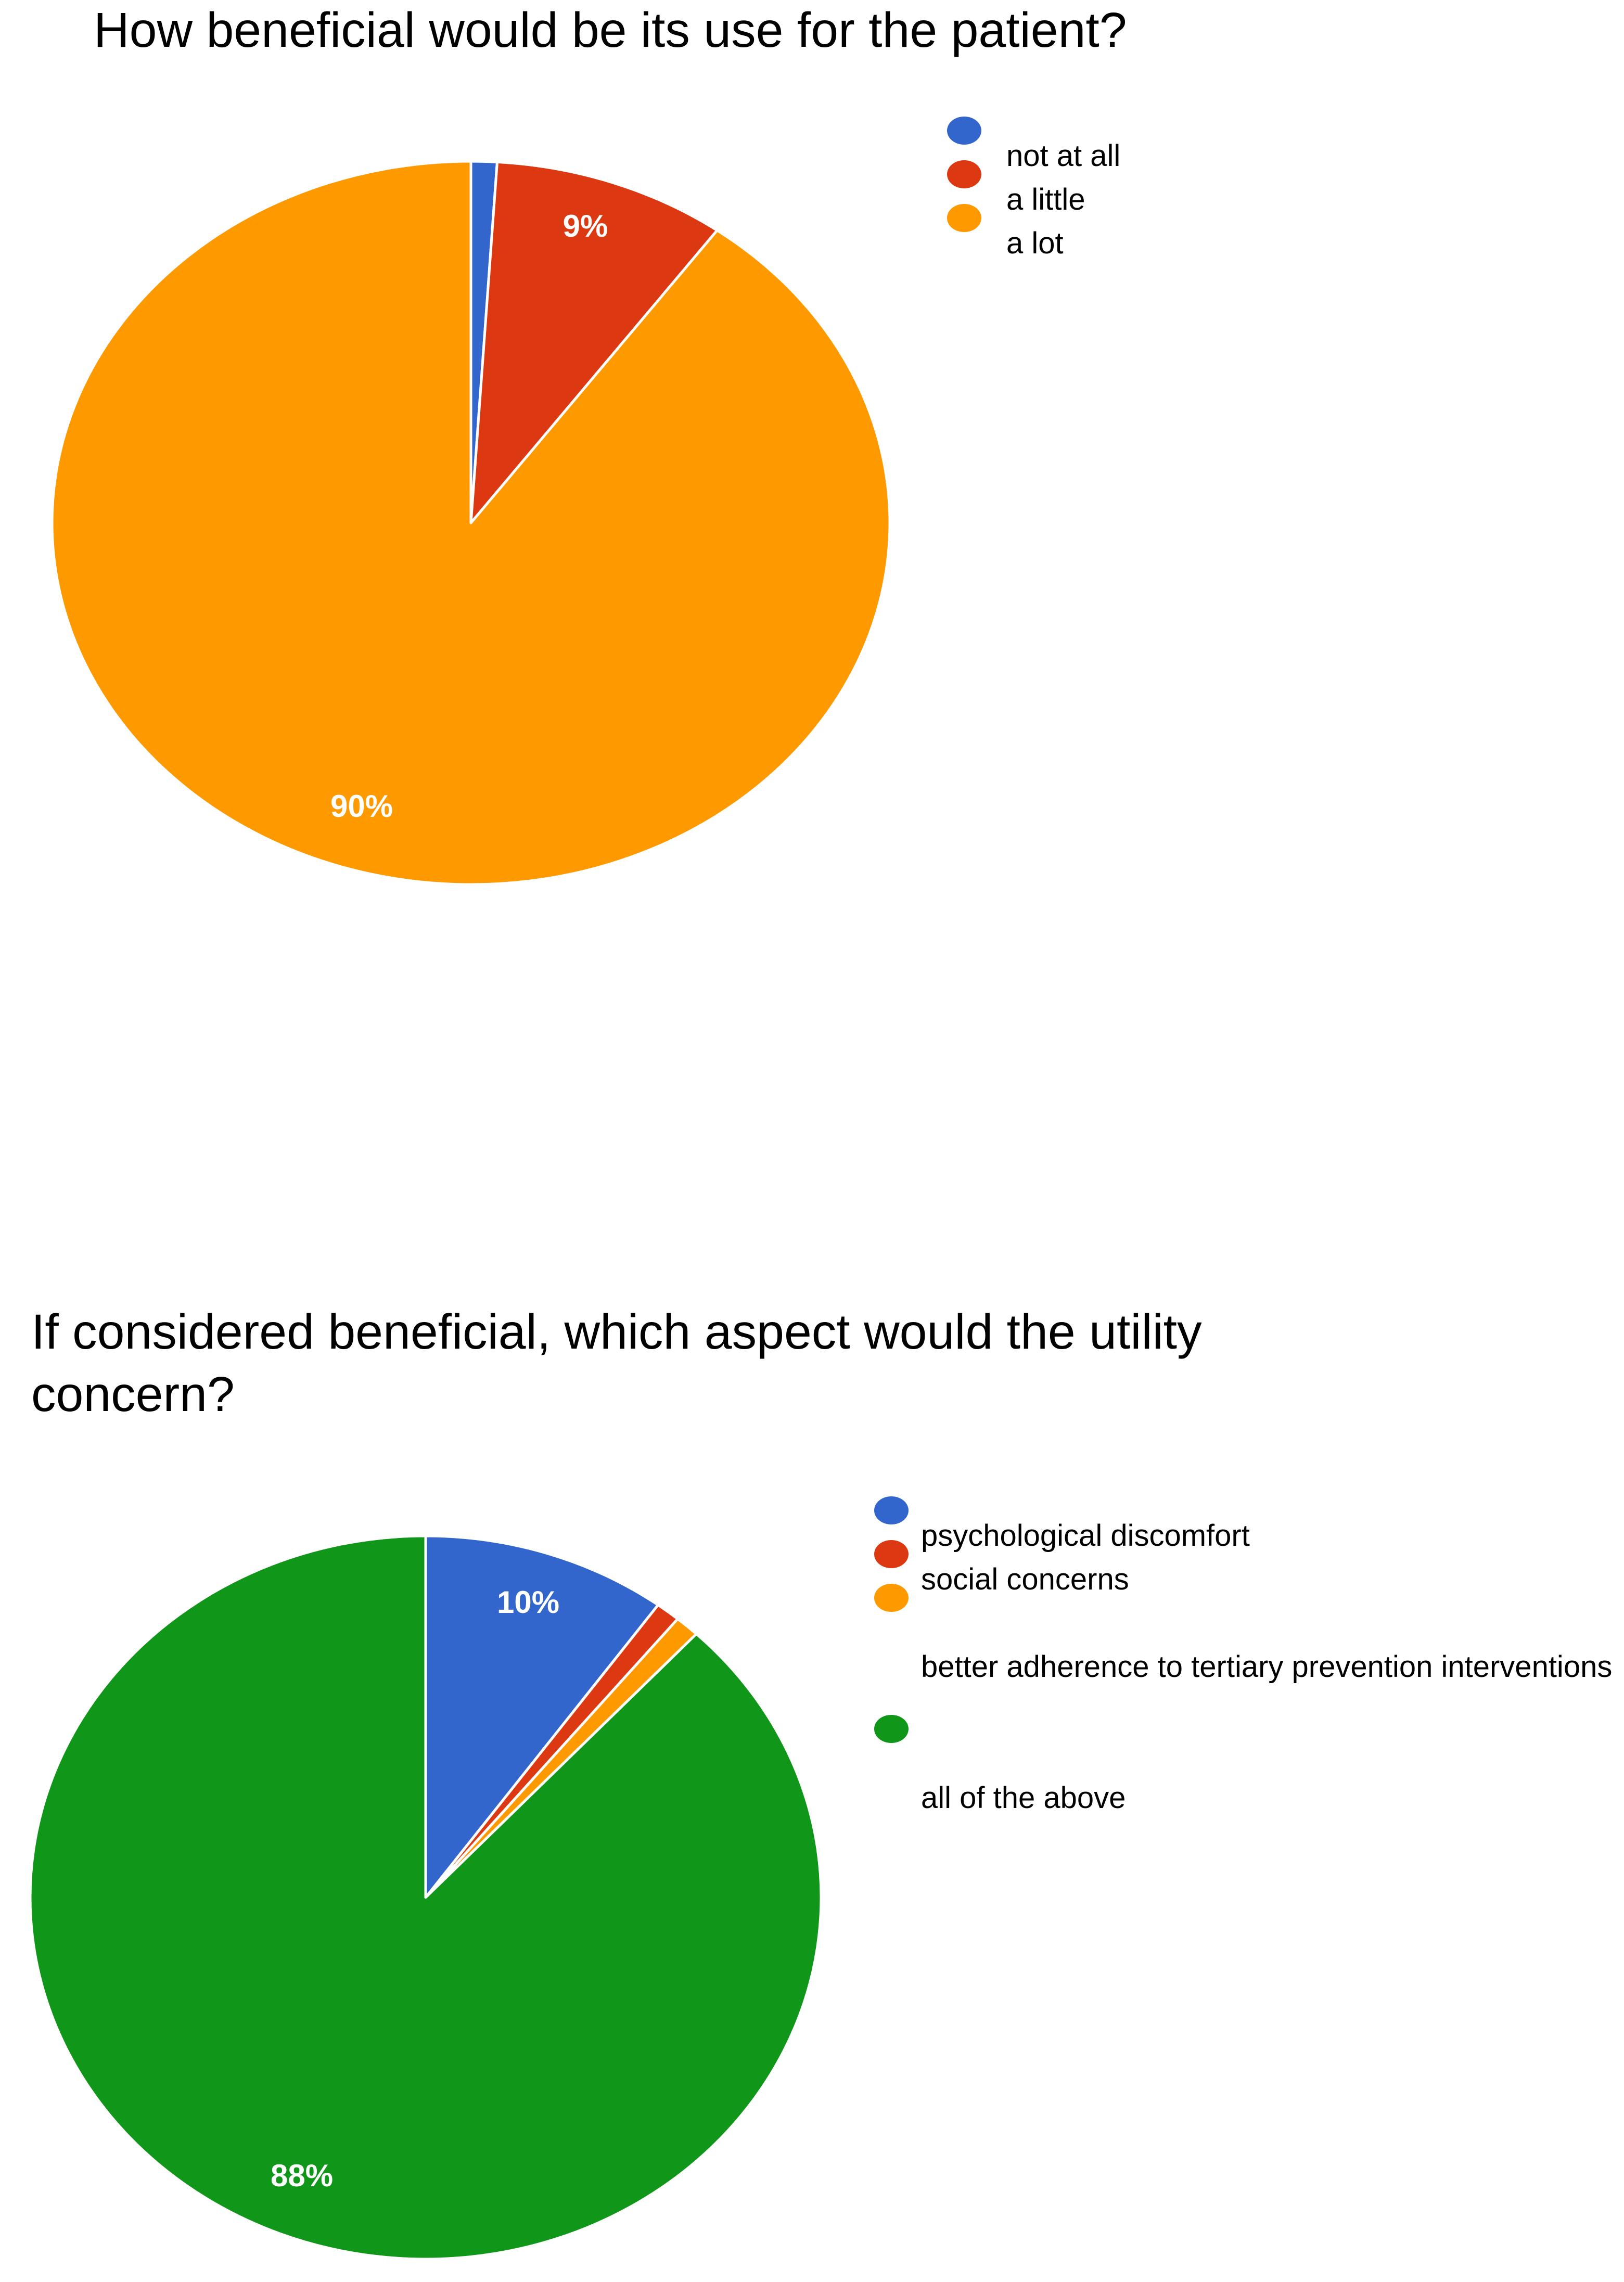 The height and width of the screenshot is (2282, 1624). Describe the element at coordinates (1025, 1579) in the screenshot. I see `legend-label: social concerns` at that location.